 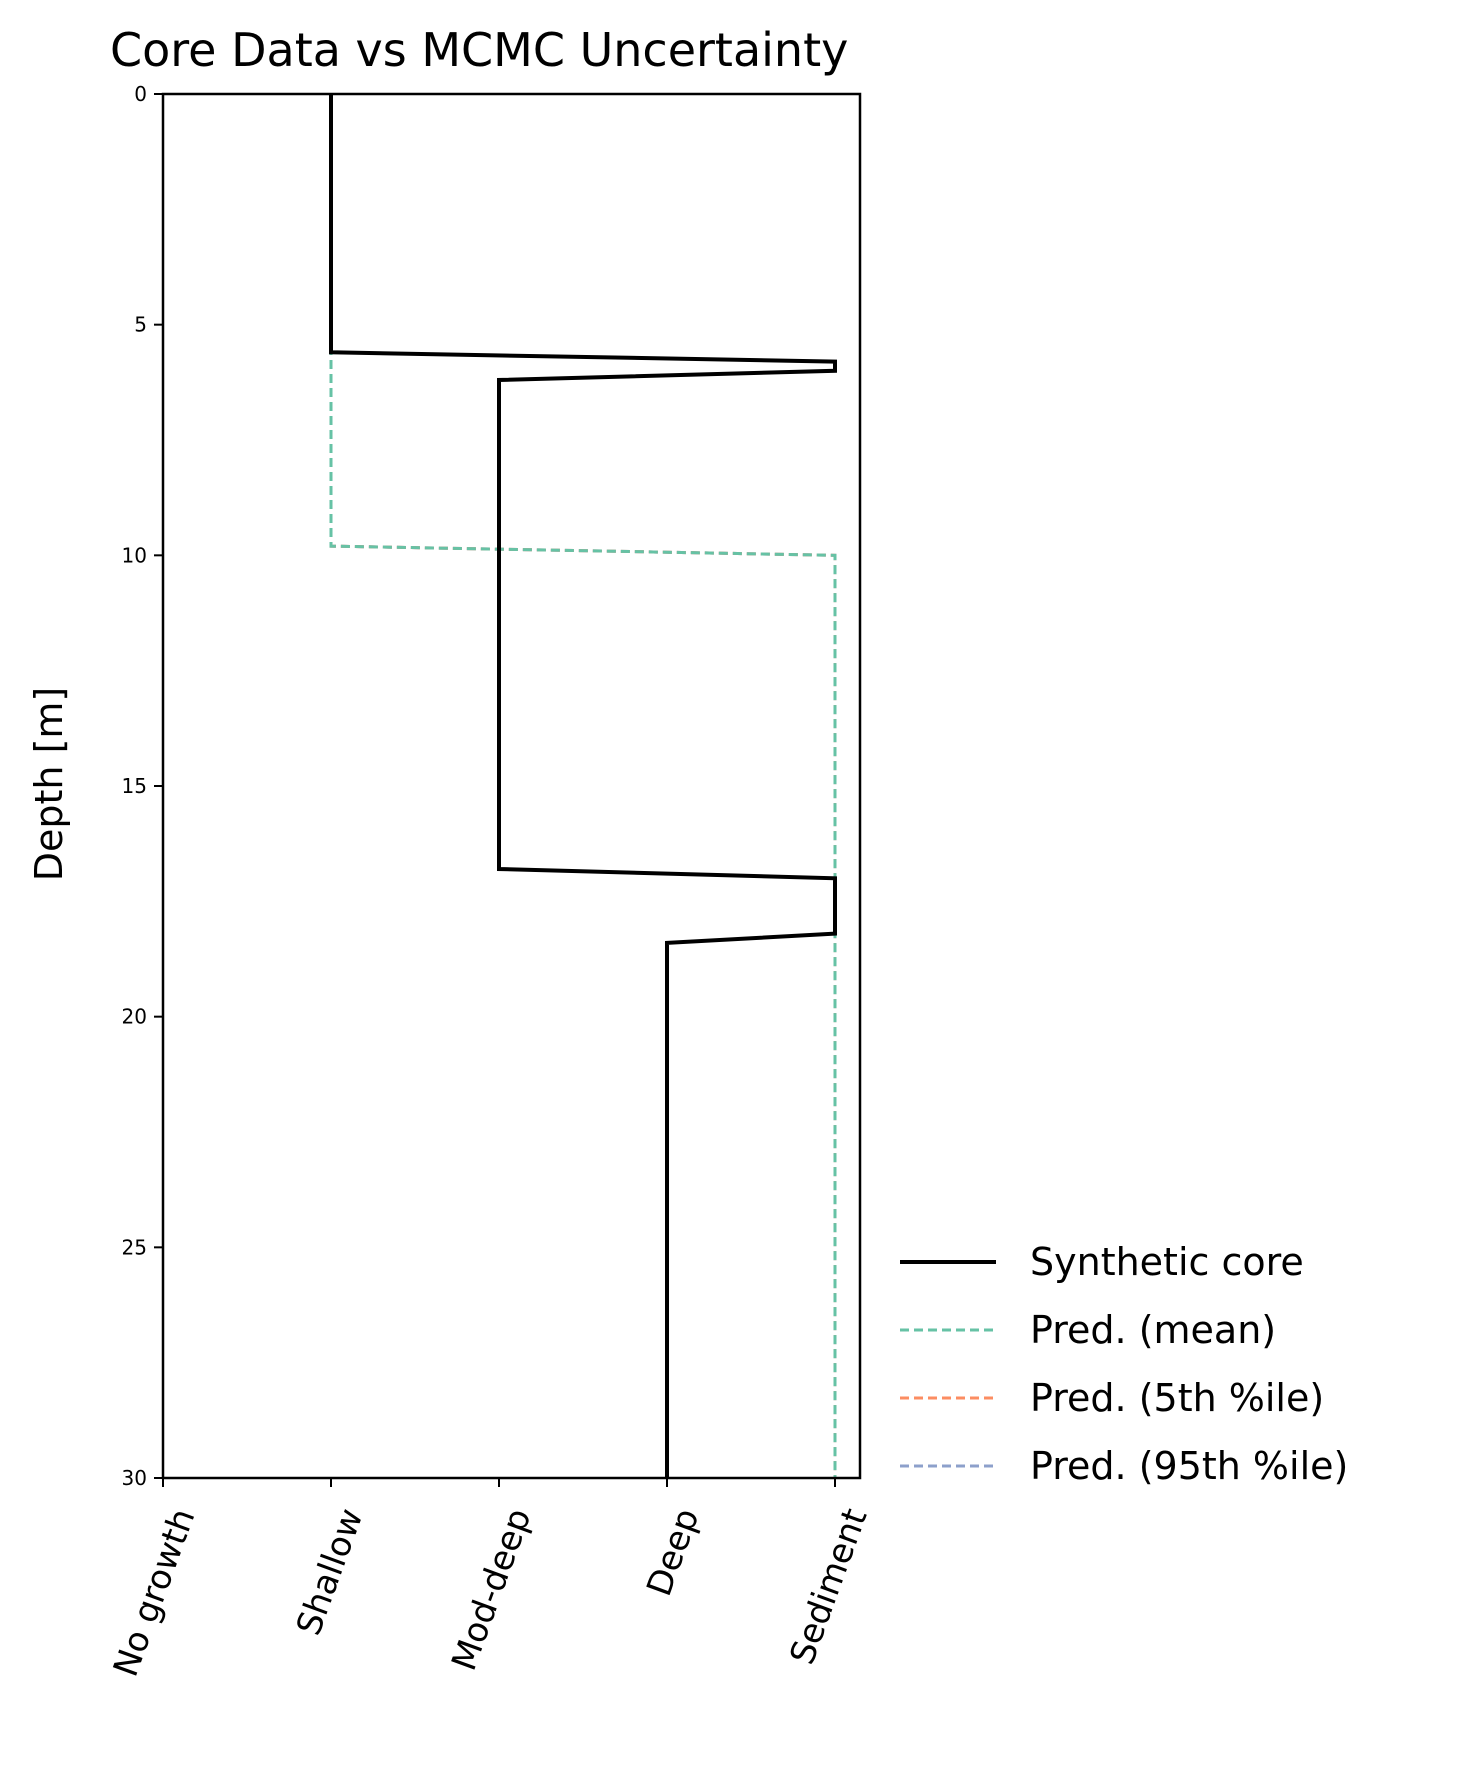 What do you see at coordinates (140, 325) in the screenshot?
I see `y-tick-label-1: 5` at bounding box center [140, 325].